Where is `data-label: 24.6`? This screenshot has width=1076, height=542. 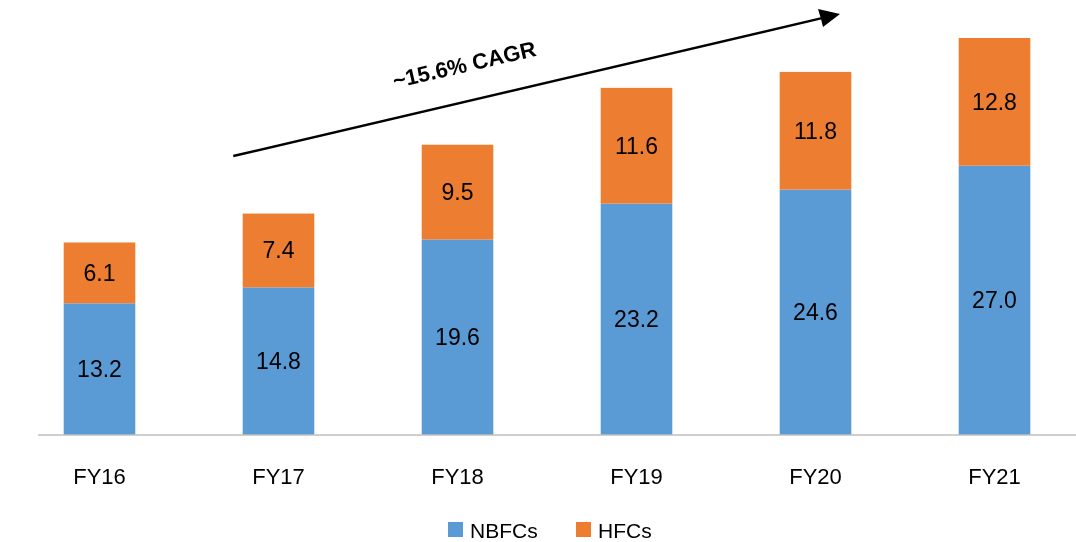 data-label: 24.6 is located at coordinates (815, 312).